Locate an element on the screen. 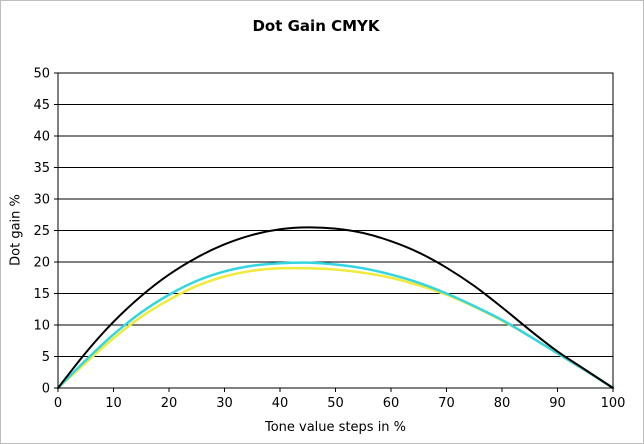 This screenshot has height=444, width=644. x-axis-label: Tone value steps in % is located at coordinates (335, 427).